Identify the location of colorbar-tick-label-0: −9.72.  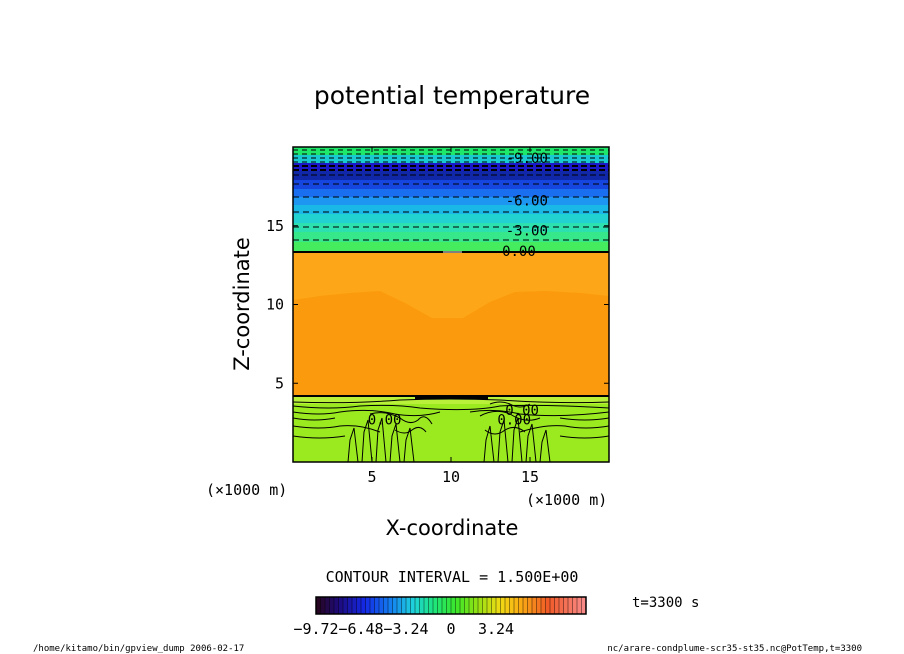
(315, 629).